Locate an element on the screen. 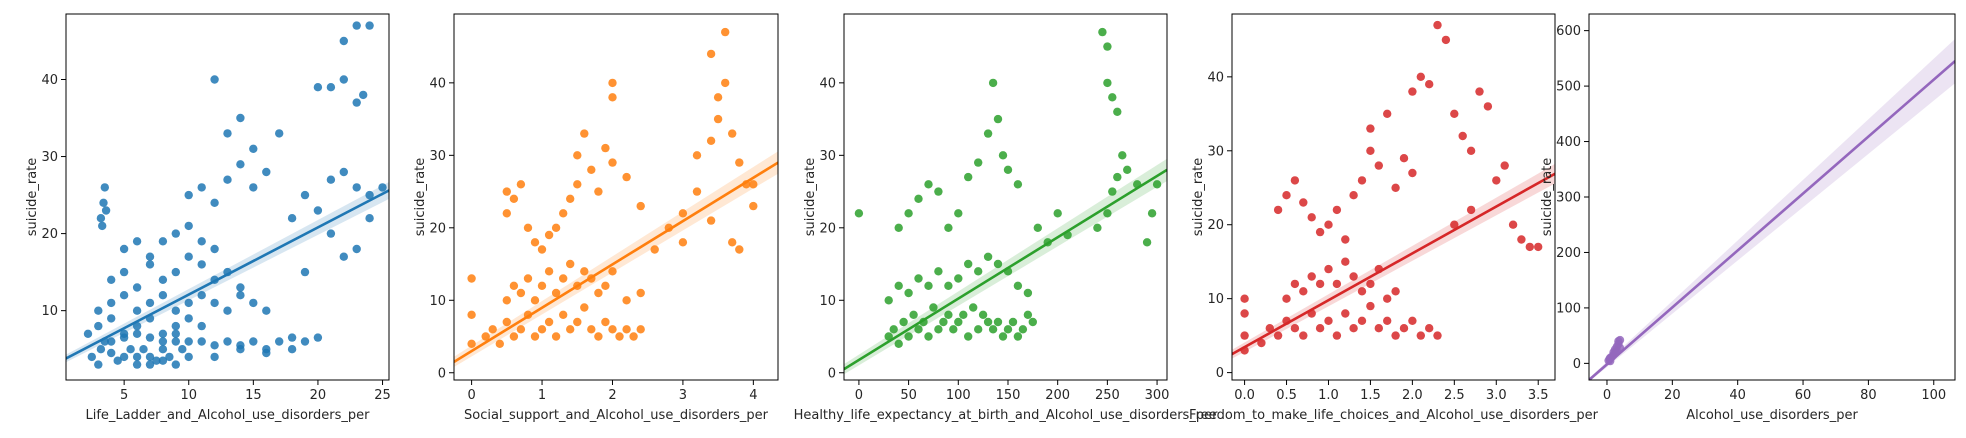 The width and height of the screenshot is (1966, 438). x-axis-label: Alcohol_use_disorders_per is located at coordinates (1772, 415).